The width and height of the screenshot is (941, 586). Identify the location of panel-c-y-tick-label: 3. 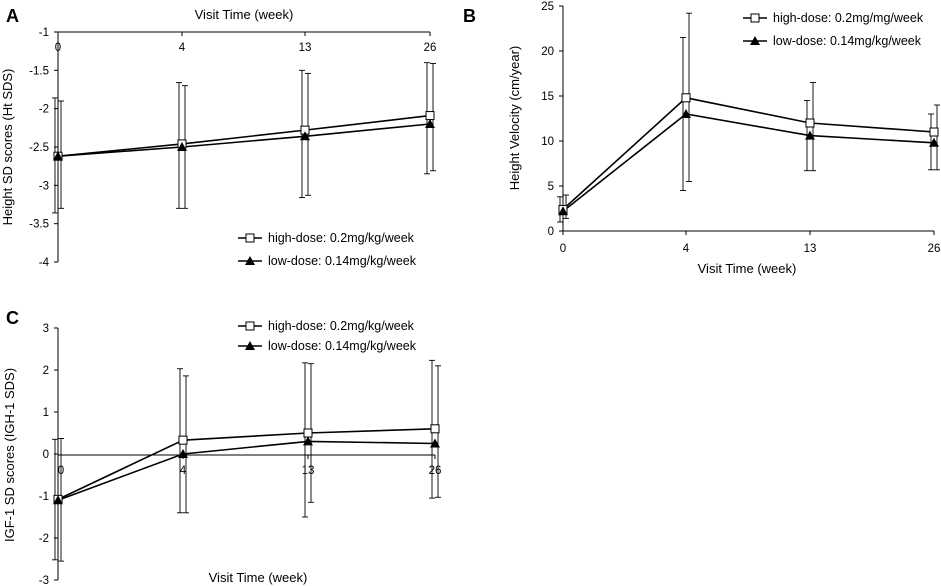
(46, 329).